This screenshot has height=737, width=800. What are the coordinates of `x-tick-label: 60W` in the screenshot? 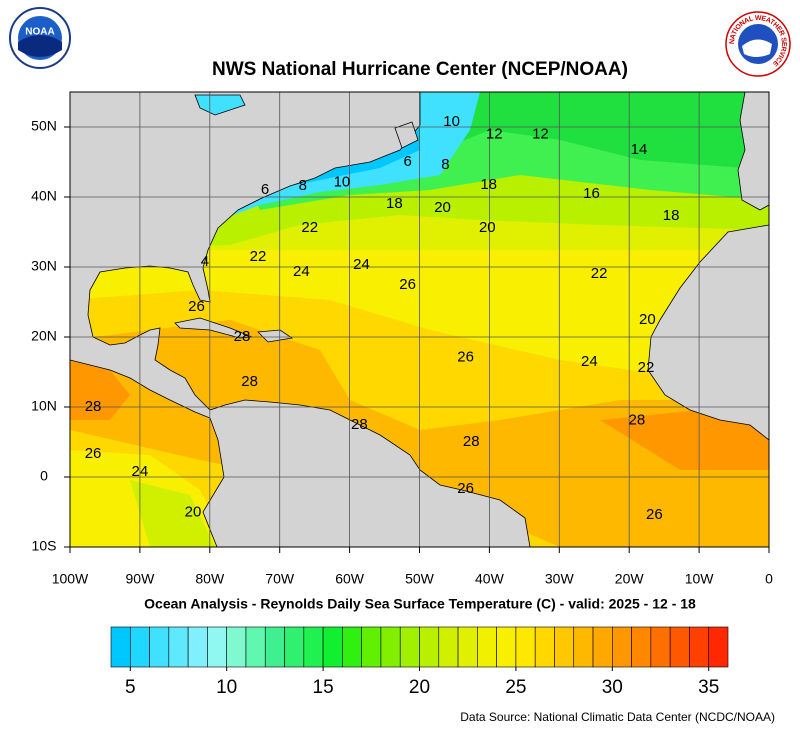 It's located at (350, 579).